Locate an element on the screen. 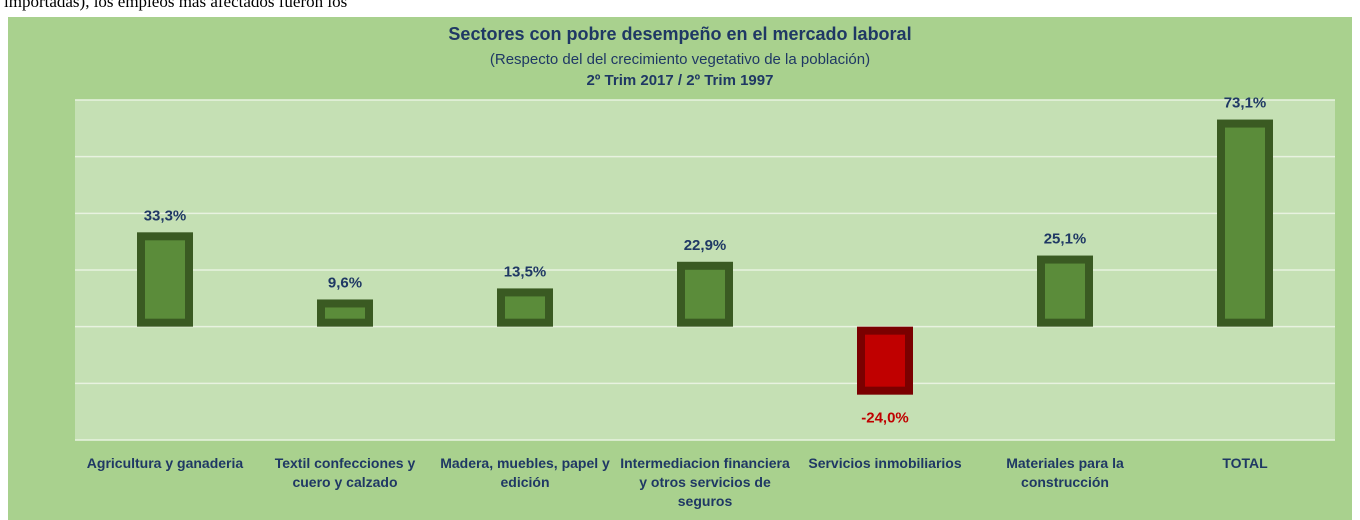  x-tick-label: TOTAL is located at coordinates (1245, 463).